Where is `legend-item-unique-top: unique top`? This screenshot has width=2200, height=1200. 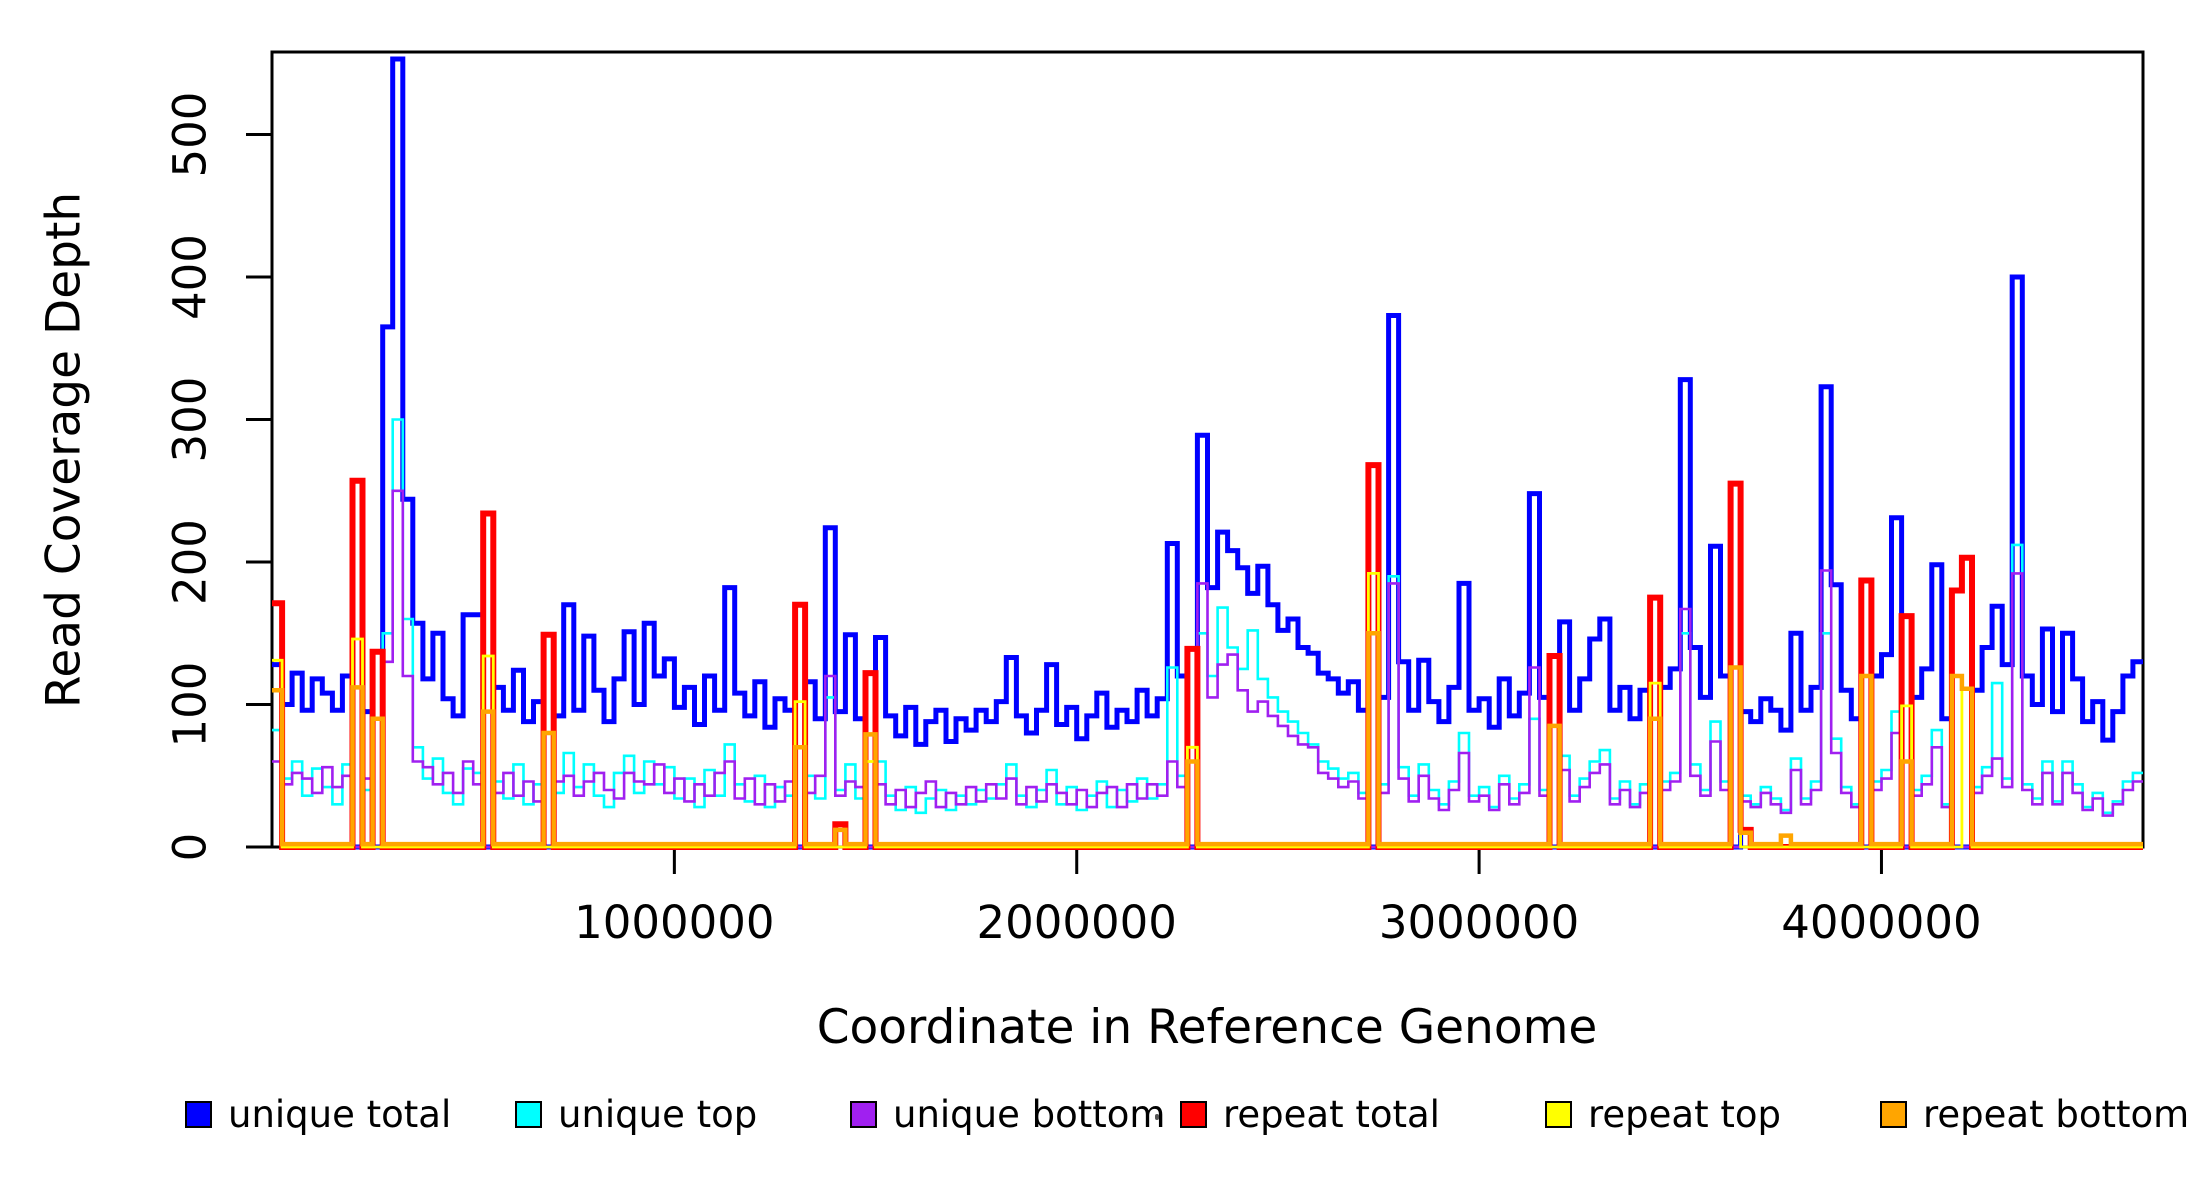 legend-item-unique-top: unique top is located at coordinates (636, 1114).